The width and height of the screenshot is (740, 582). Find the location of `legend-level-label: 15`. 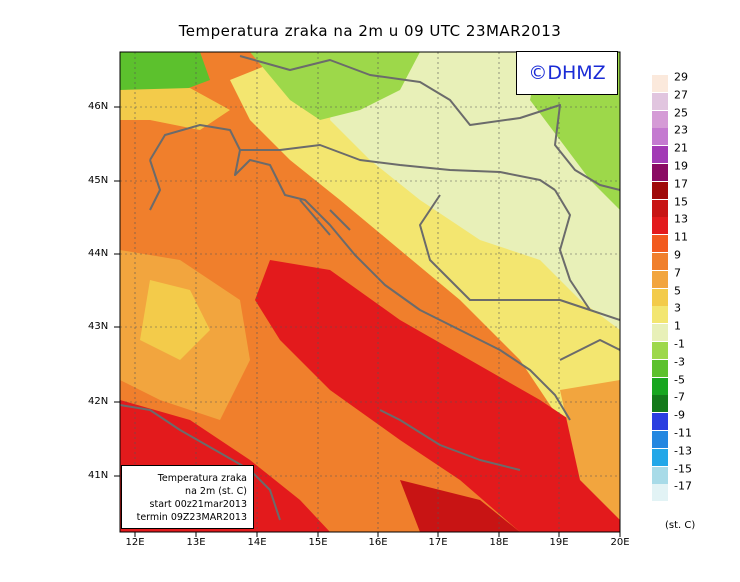

legend-level-label: 15 is located at coordinates (681, 202).